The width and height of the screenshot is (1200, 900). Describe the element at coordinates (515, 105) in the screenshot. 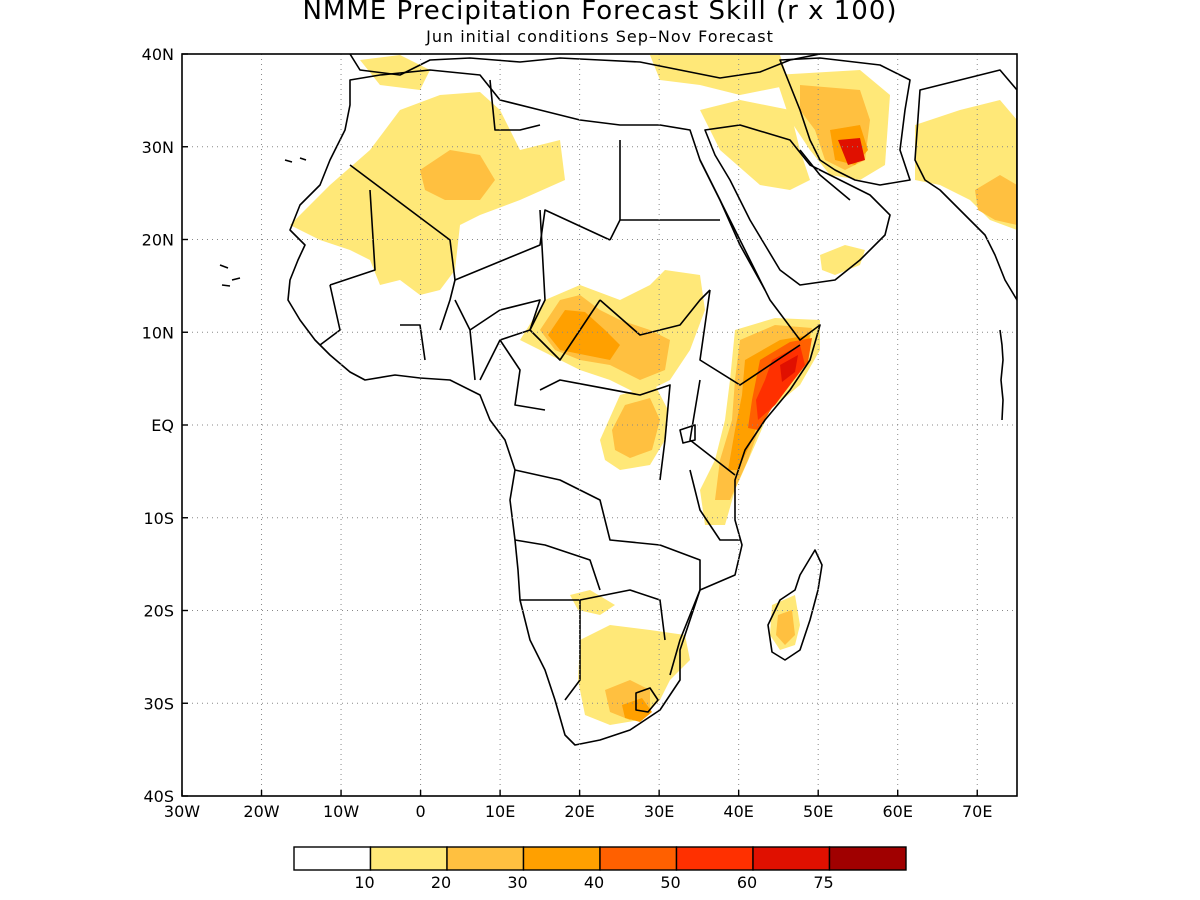

I see `border-north-africa` at that location.